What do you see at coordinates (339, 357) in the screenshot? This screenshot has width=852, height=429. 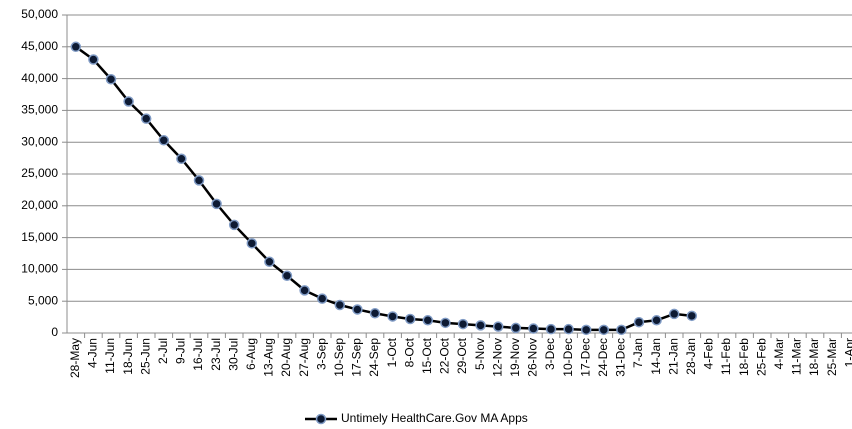 I see `x-tick-label: 10-Sep` at bounding box center [339, 357].